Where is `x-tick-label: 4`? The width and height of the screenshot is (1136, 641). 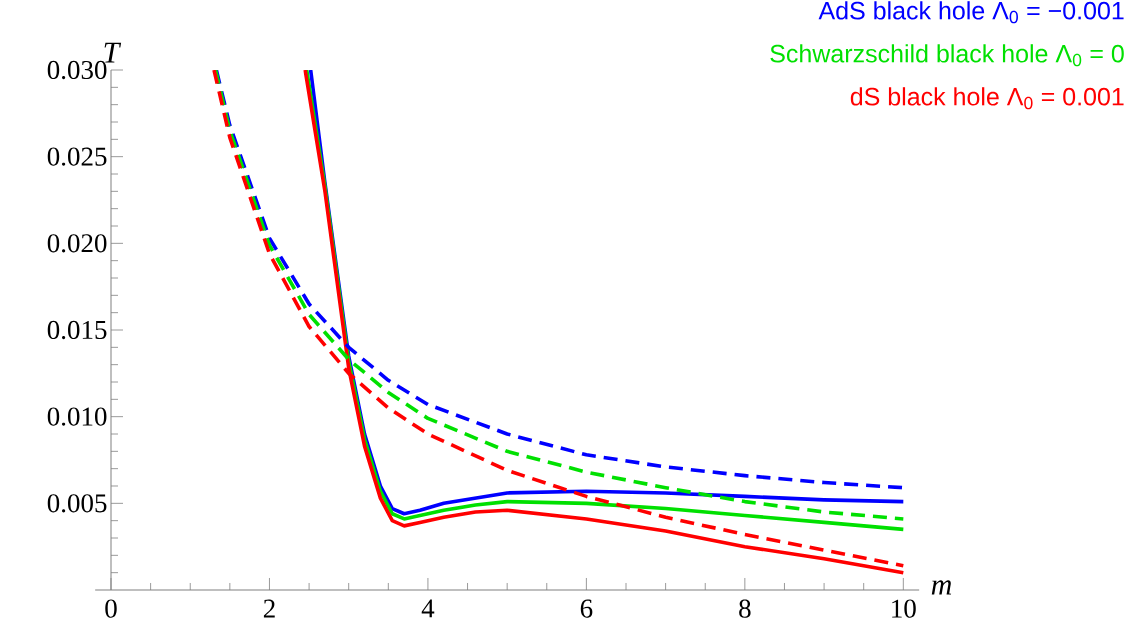
x-tick-label: 4 is located at coordinates (428, 608).